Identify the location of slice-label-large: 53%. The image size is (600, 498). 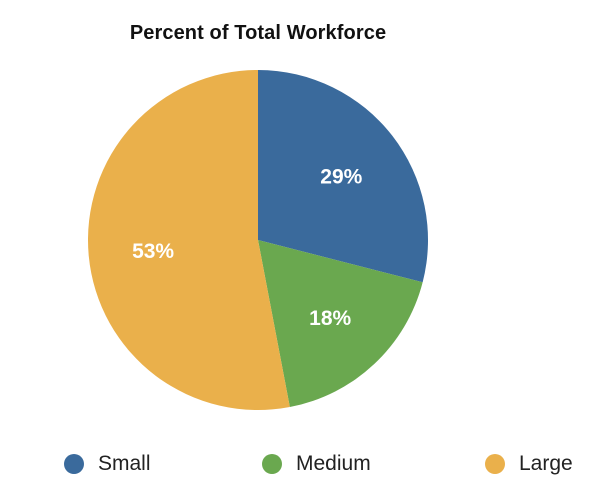
(153, 251).